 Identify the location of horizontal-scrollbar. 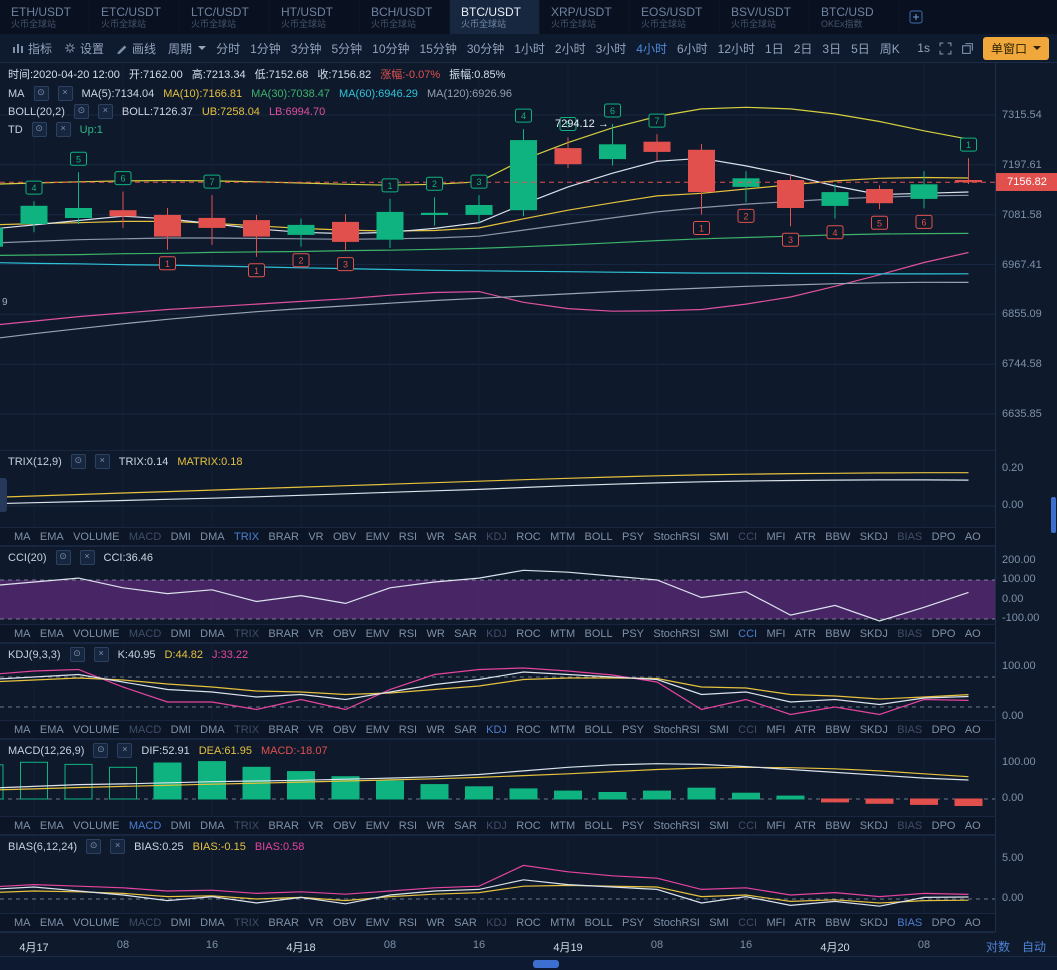
(528, 963).